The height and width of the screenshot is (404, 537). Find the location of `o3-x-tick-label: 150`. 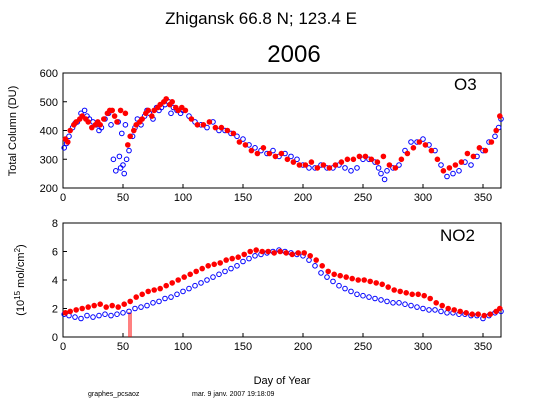

o3-x-tick-label: 150 is located at coordinates (243, 198).